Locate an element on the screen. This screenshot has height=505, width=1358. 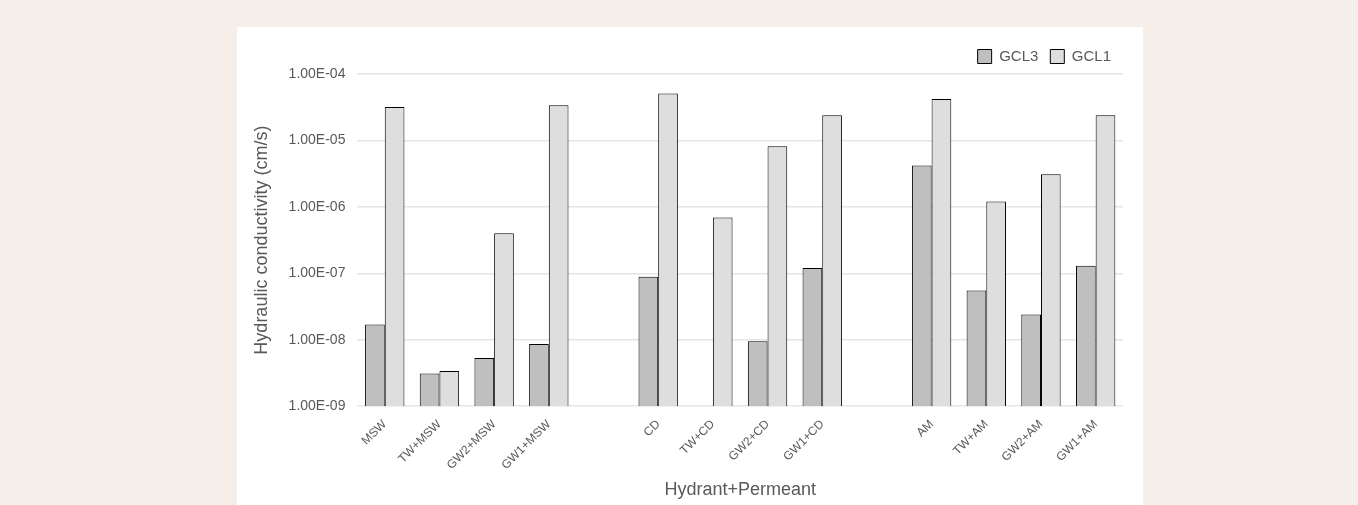
y-tick-label: 1.00E-06 is located at coordinates (317, 205).